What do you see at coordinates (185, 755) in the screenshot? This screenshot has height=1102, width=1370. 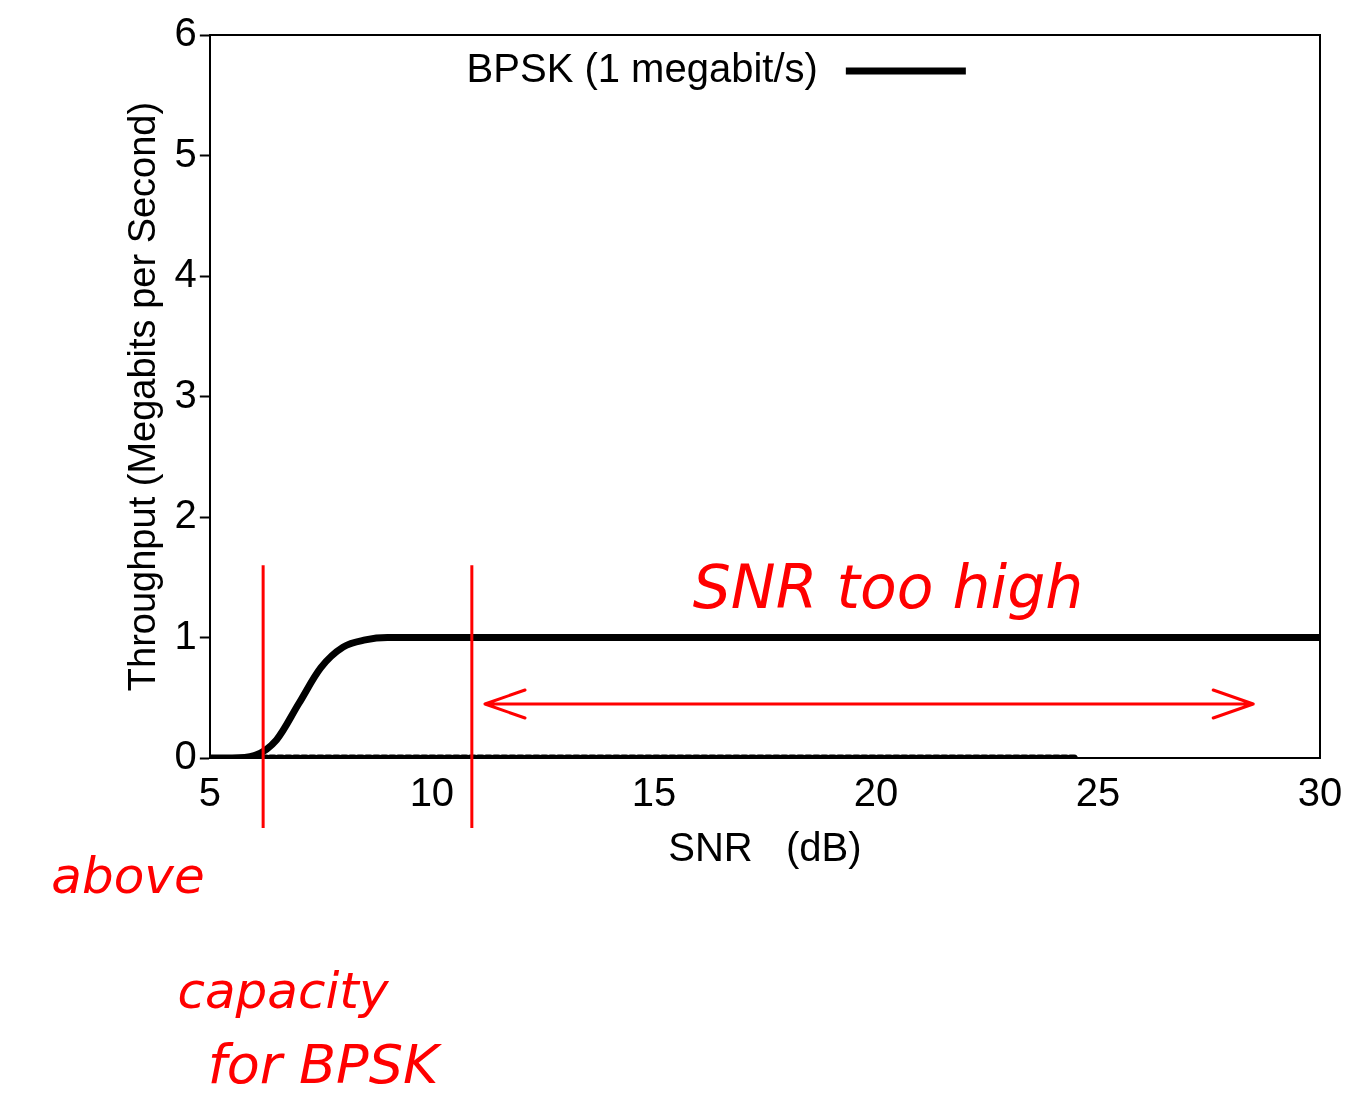 I see `y-tick-label: 0` at bounding box center [185, 755].